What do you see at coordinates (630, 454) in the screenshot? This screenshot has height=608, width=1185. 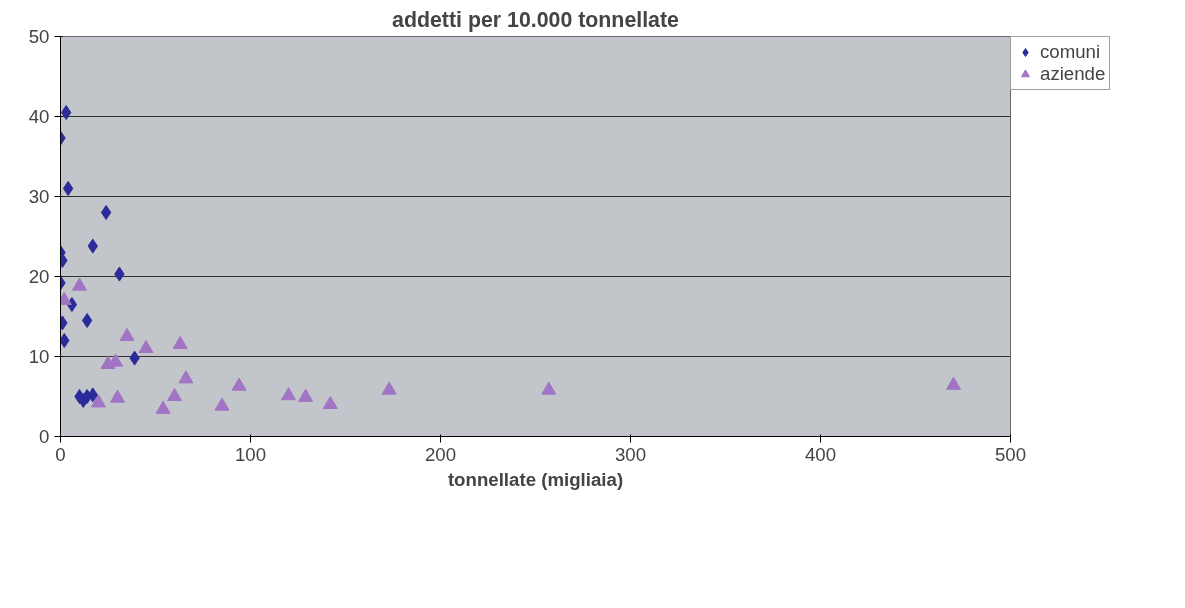 I see `x-tick-label: 300` at bounding box center [630, 454].